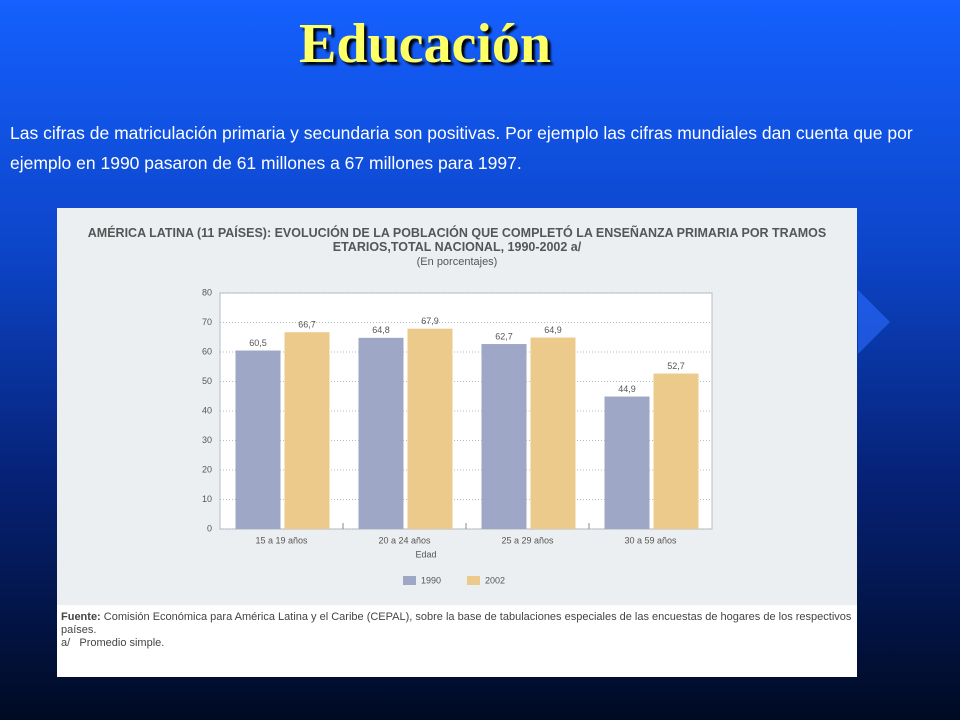  I want to click on arrow-decor, so click(874, 322).